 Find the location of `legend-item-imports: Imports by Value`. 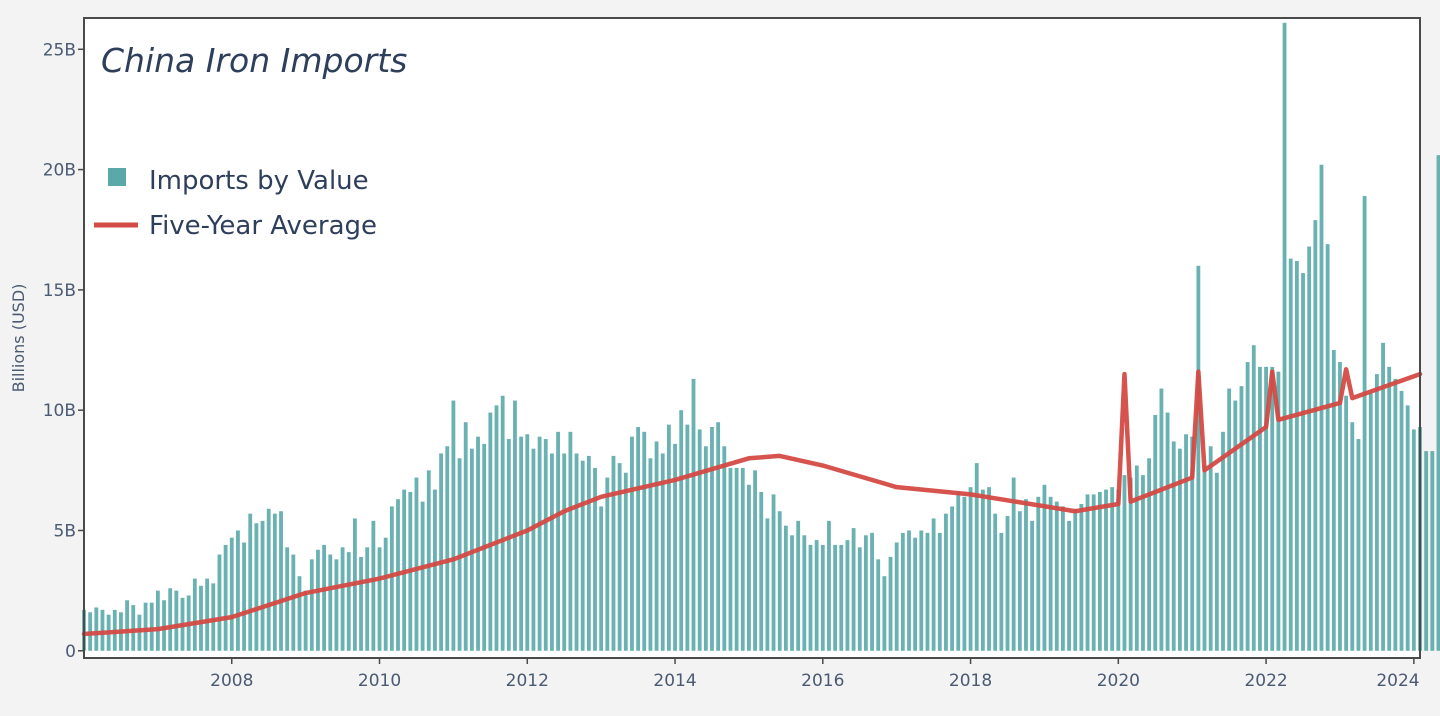

legend-item-imports: Imports by Value is located at coordinates (238, 181).